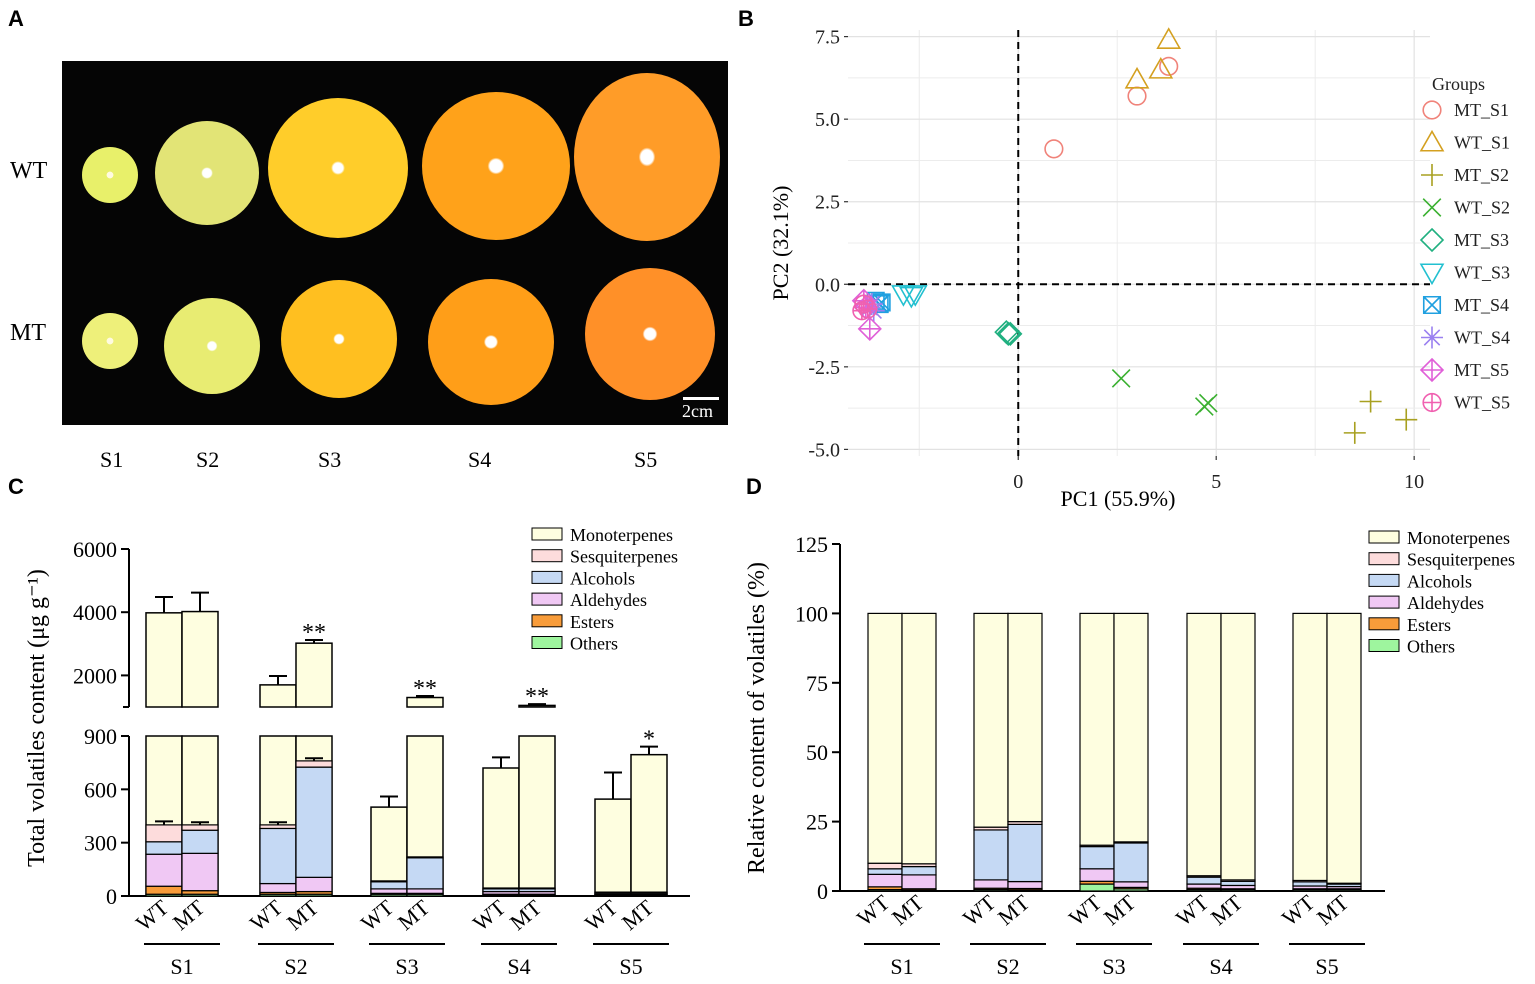 Image resolution: width=1535 pixels, height=984 pixels. I want to click on bar-s1-wt-alcohols, so click(885, 871).